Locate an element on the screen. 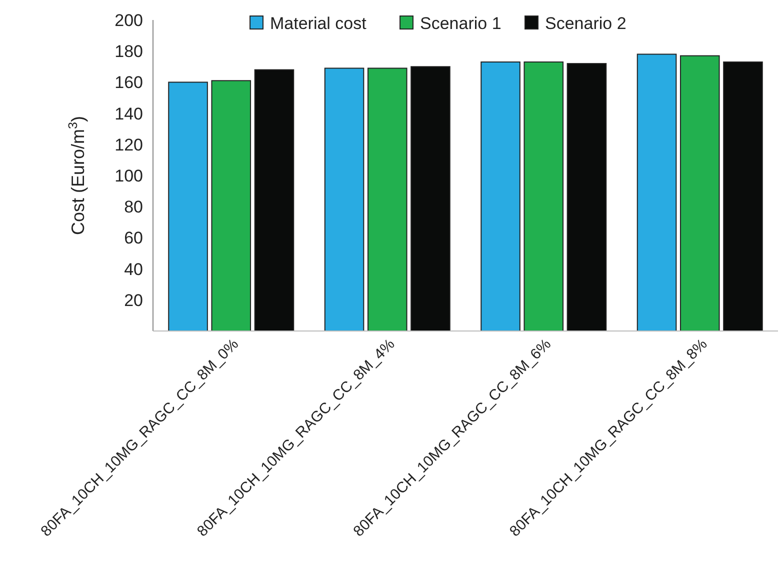  y-tick-label: 80 is located at coordinates (133, 207).